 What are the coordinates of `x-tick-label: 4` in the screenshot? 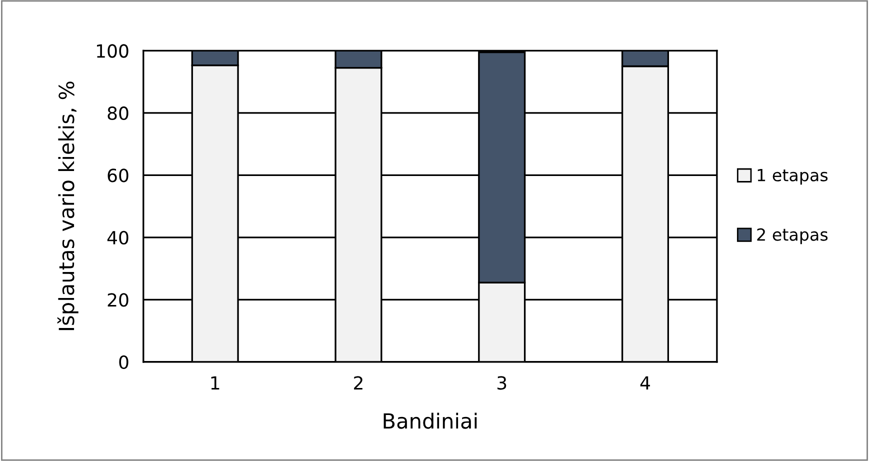 It's located at (645, 383).